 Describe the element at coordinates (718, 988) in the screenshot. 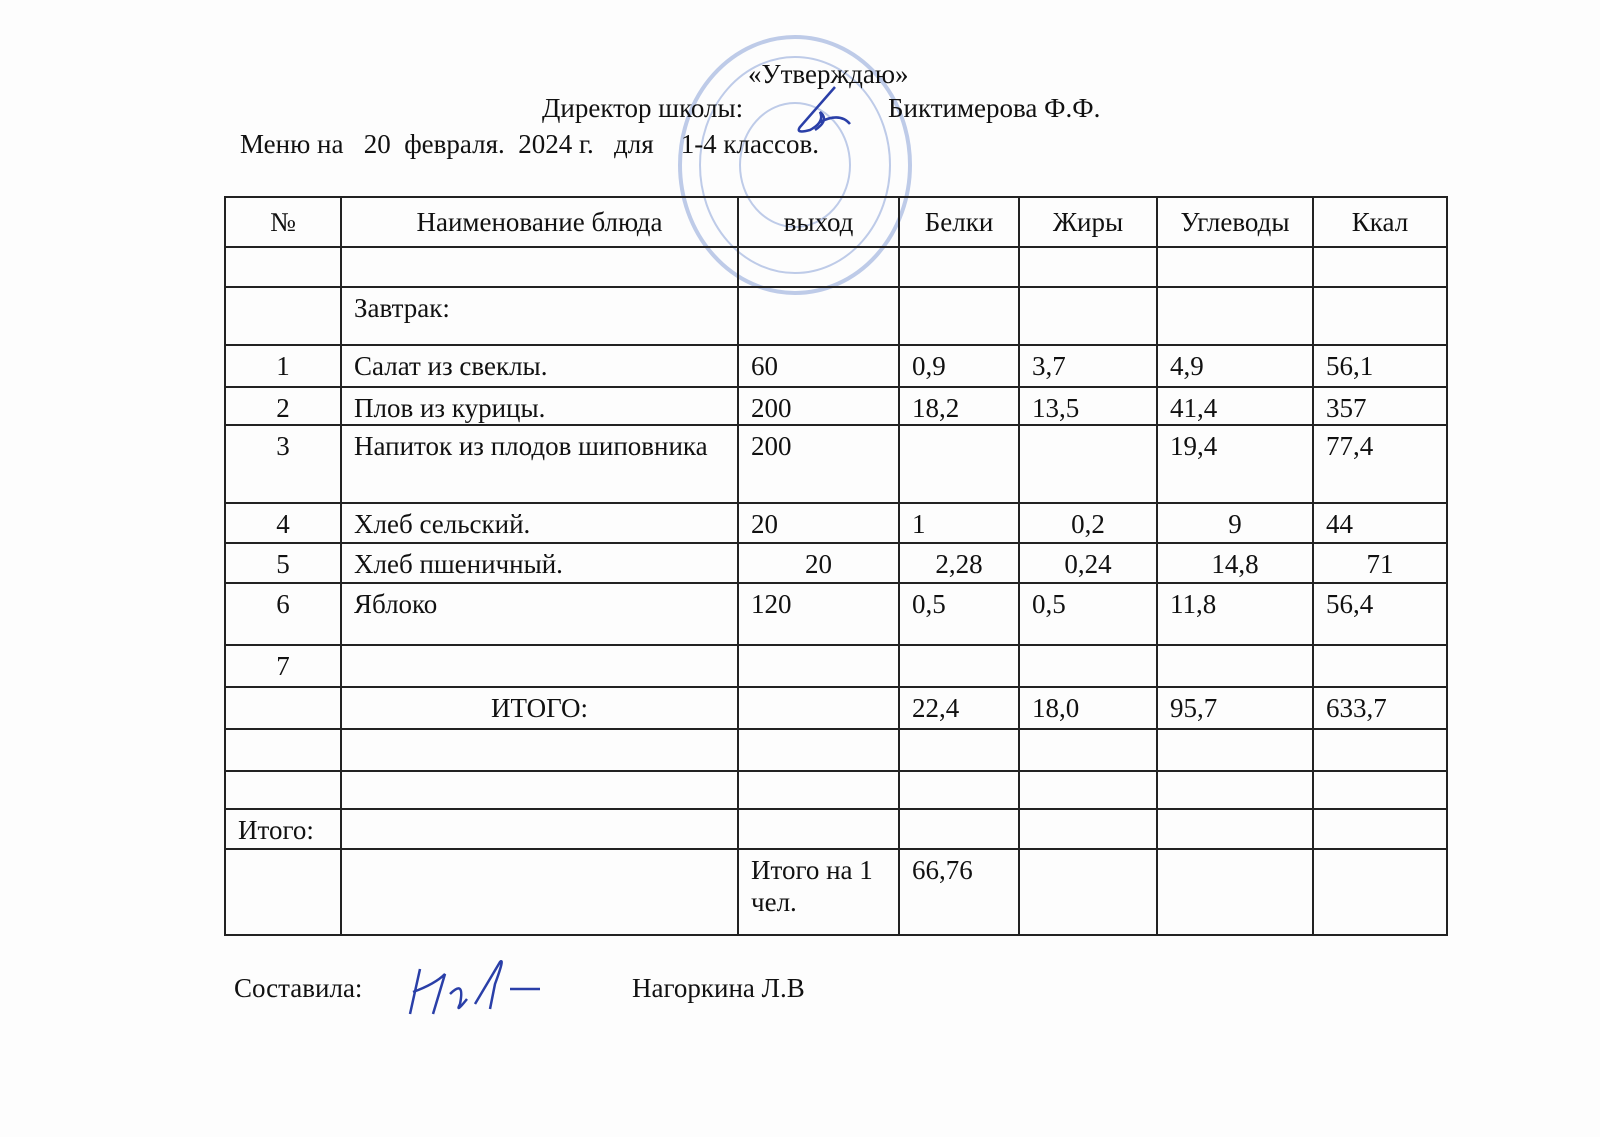

I see `compiled-name: Нагоркина Л.В` at that location.